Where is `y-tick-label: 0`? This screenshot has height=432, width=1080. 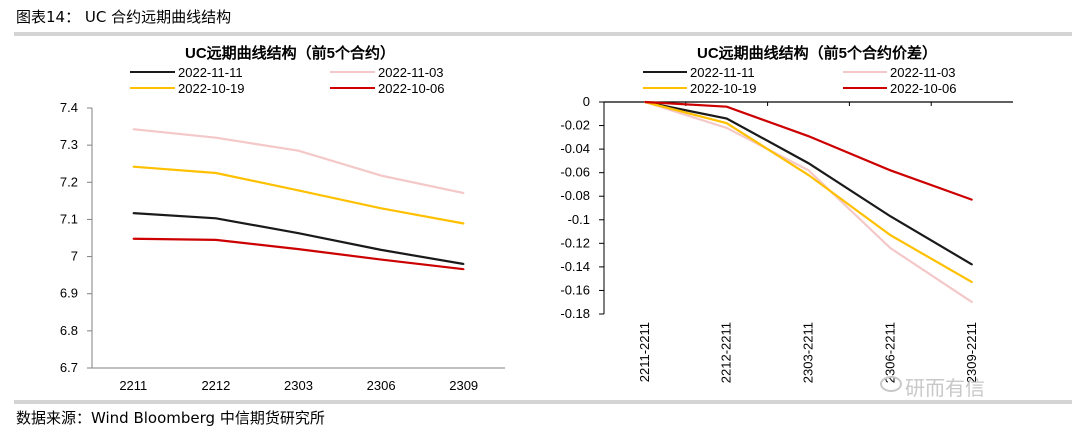
y-tick-label: 0 is located at coordinates (586, 101).